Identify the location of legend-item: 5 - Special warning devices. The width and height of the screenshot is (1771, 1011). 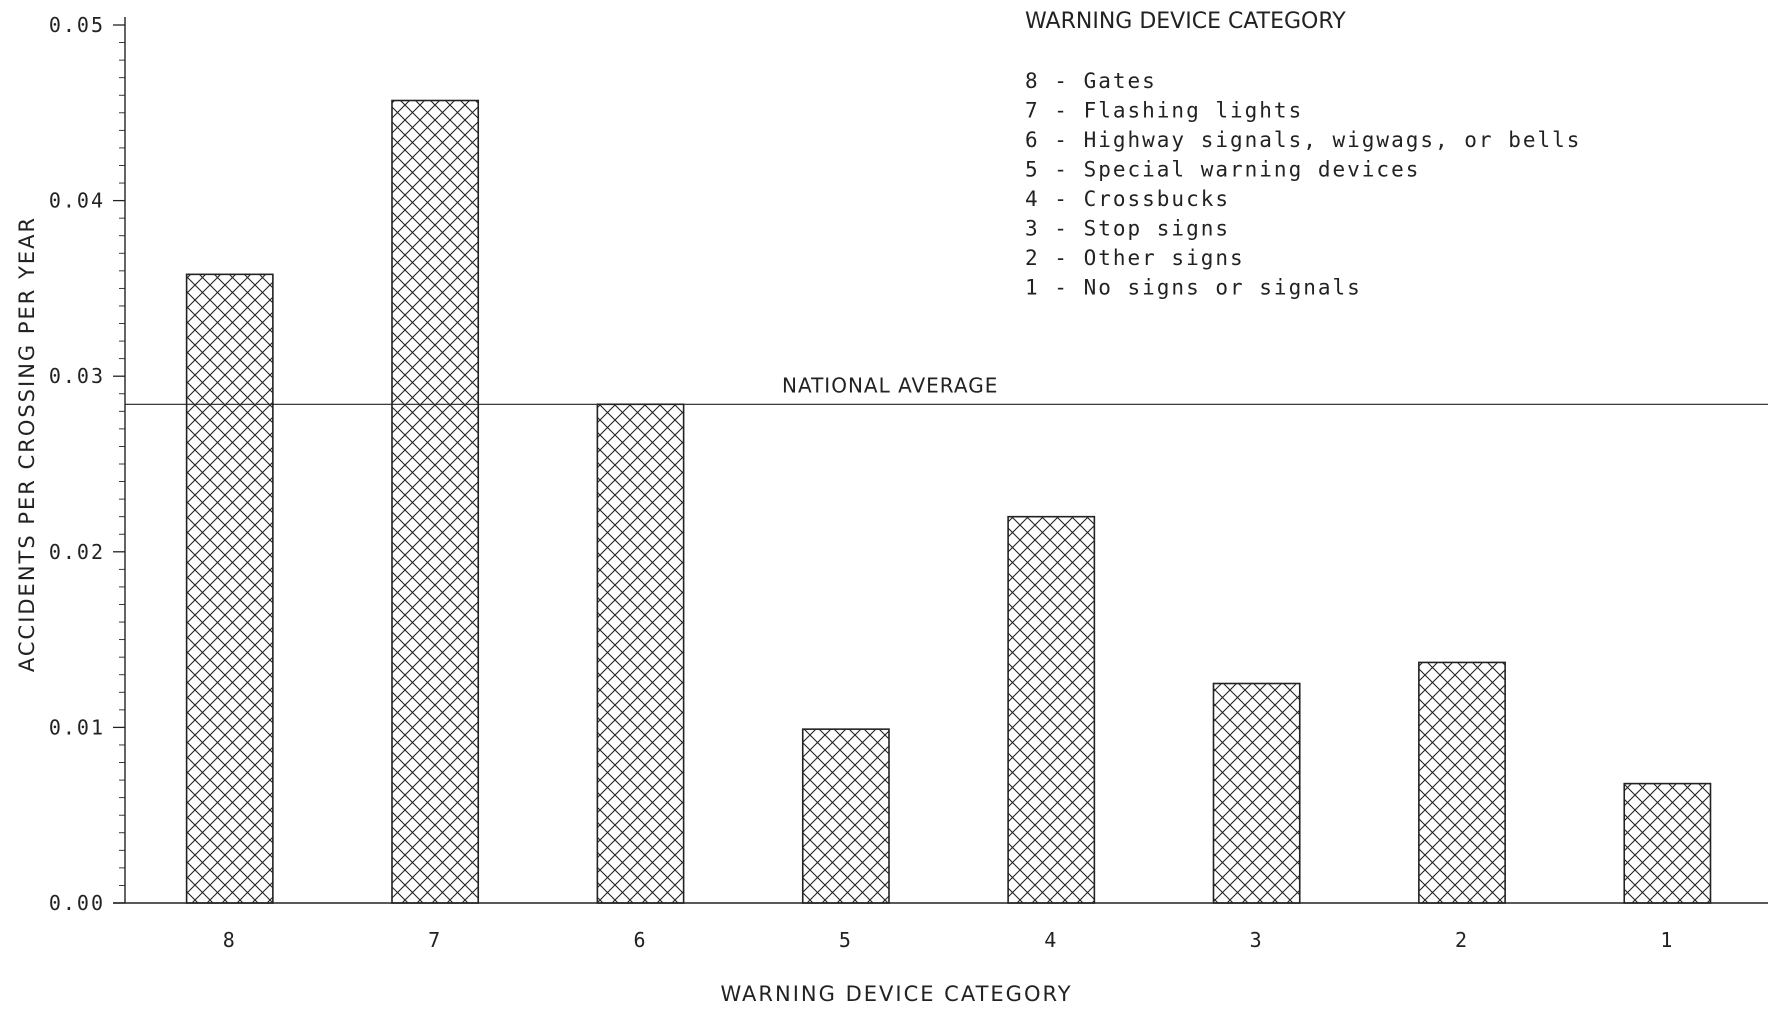
(1222, 170).